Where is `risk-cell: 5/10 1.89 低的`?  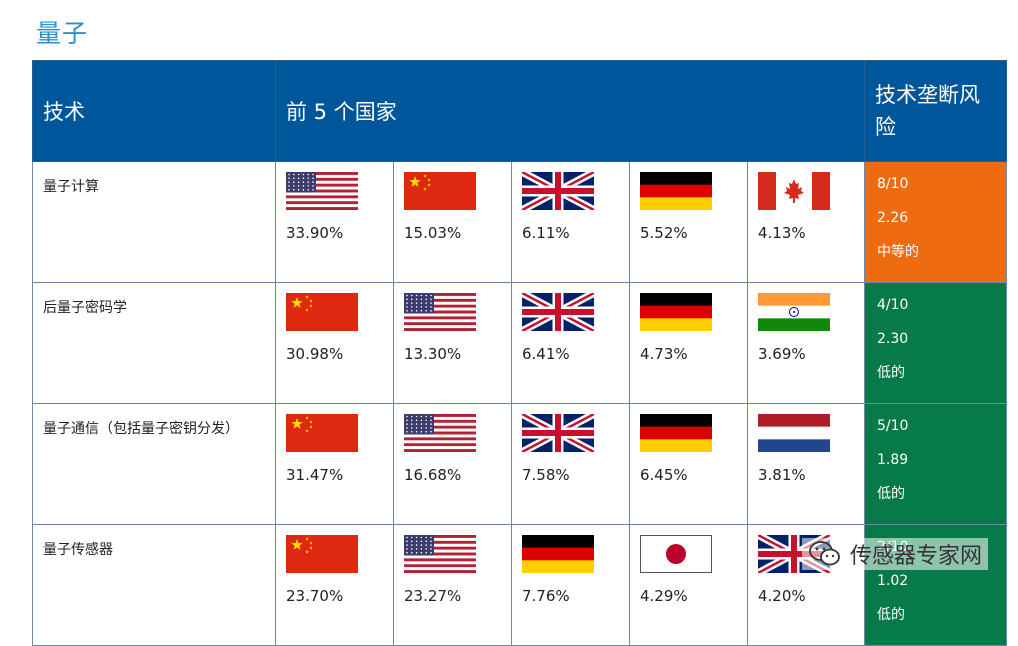
risk-cell: 5/10 1.89 低的 is located at coordinates (935, 464).